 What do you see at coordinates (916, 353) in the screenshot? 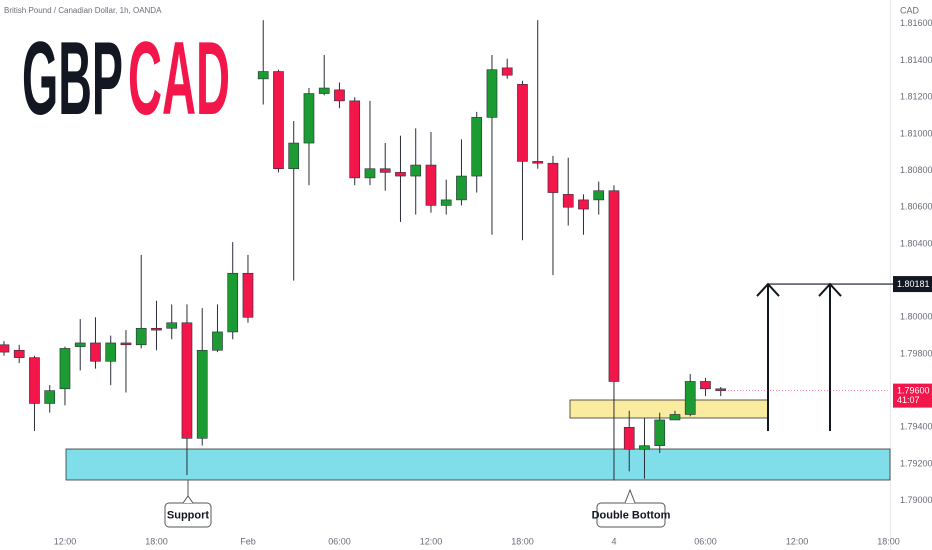
I see `y-tick-label: 1.79800` at bounding box center [916, 353].